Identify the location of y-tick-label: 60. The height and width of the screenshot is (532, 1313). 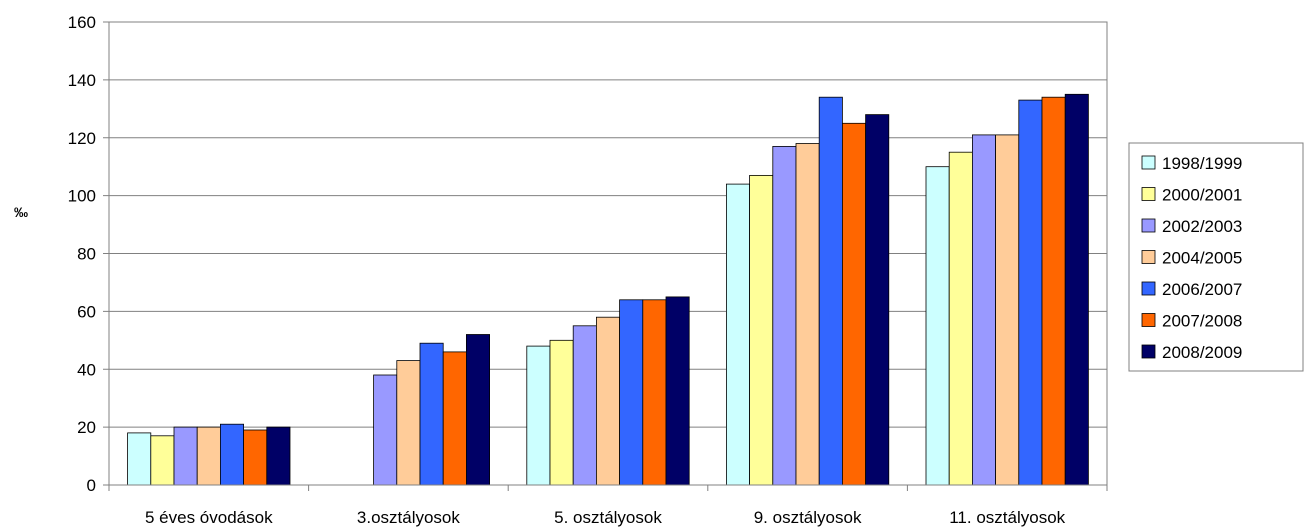
(86, 311).